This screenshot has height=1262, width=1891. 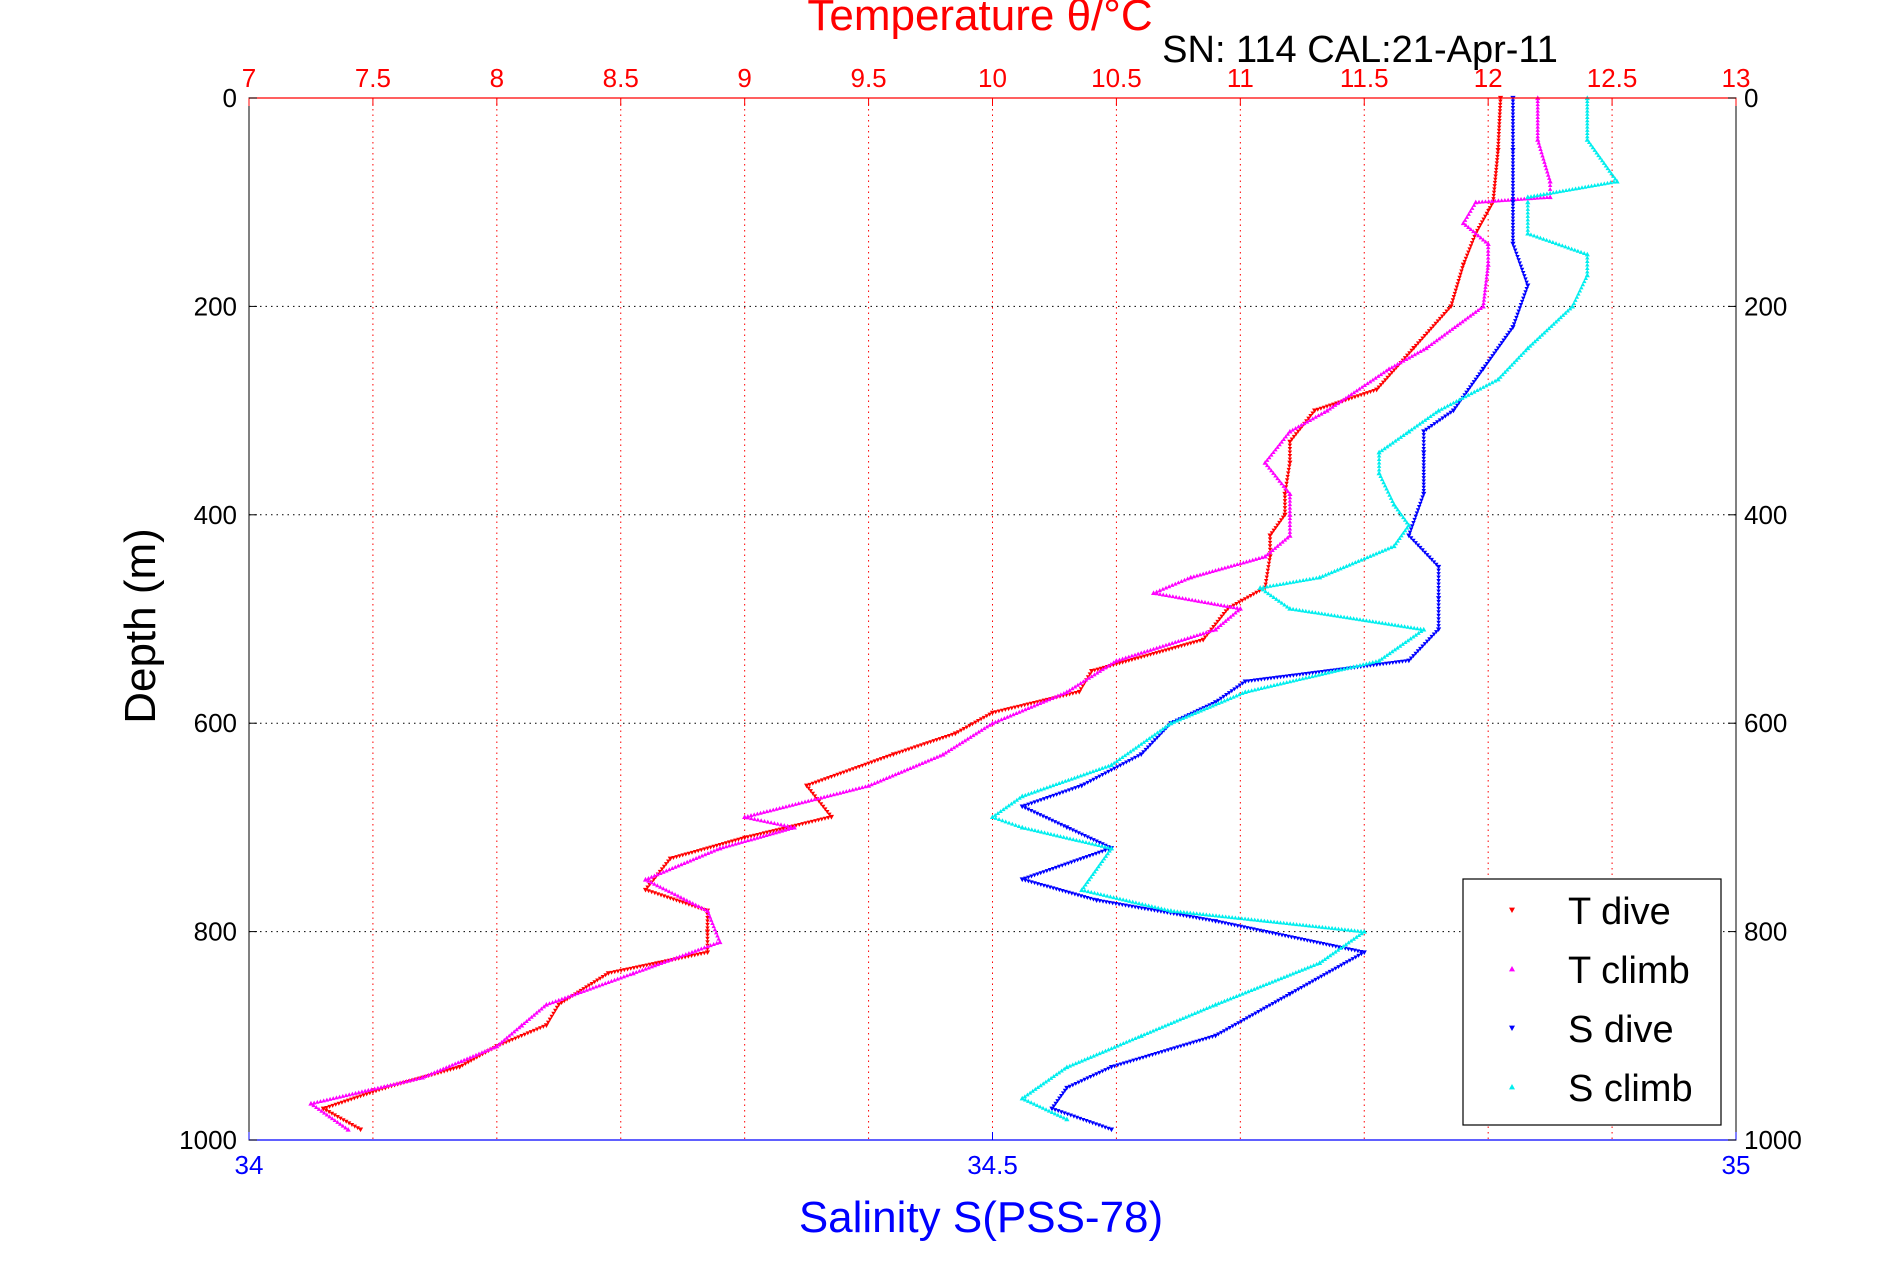 What do you see at coordinates (992, 1165) in the screenshot?
I see `x-axis-bottom-tick-label: 34.5` at bounding box center [992, 1165].